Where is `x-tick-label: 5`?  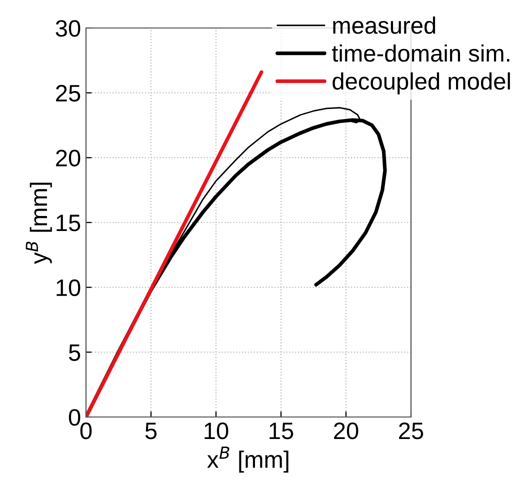
x-tick-label: 5 is located at coordinates (151, 431).